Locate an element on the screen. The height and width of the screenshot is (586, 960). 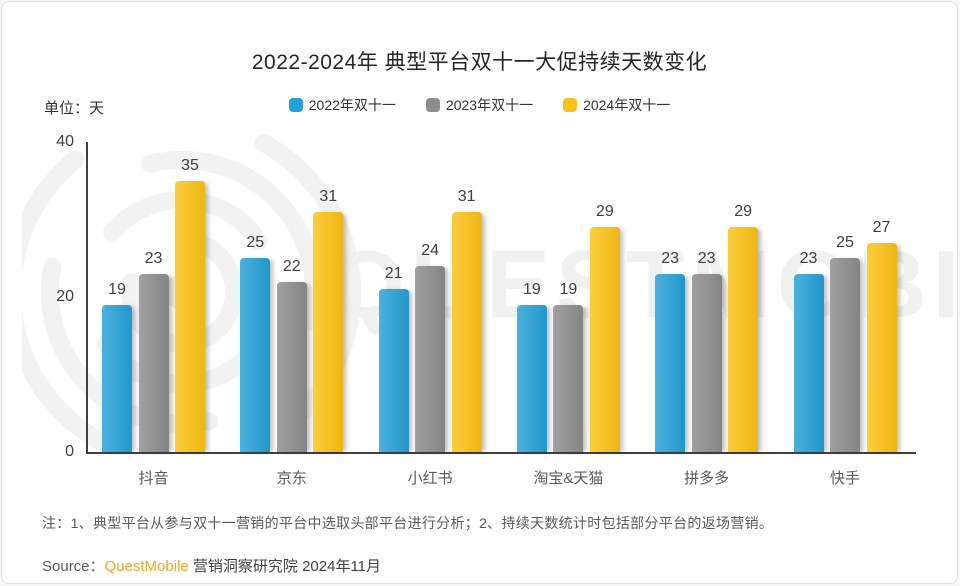
value-label-series2-1: 31 is located at coordinates (328, 196).